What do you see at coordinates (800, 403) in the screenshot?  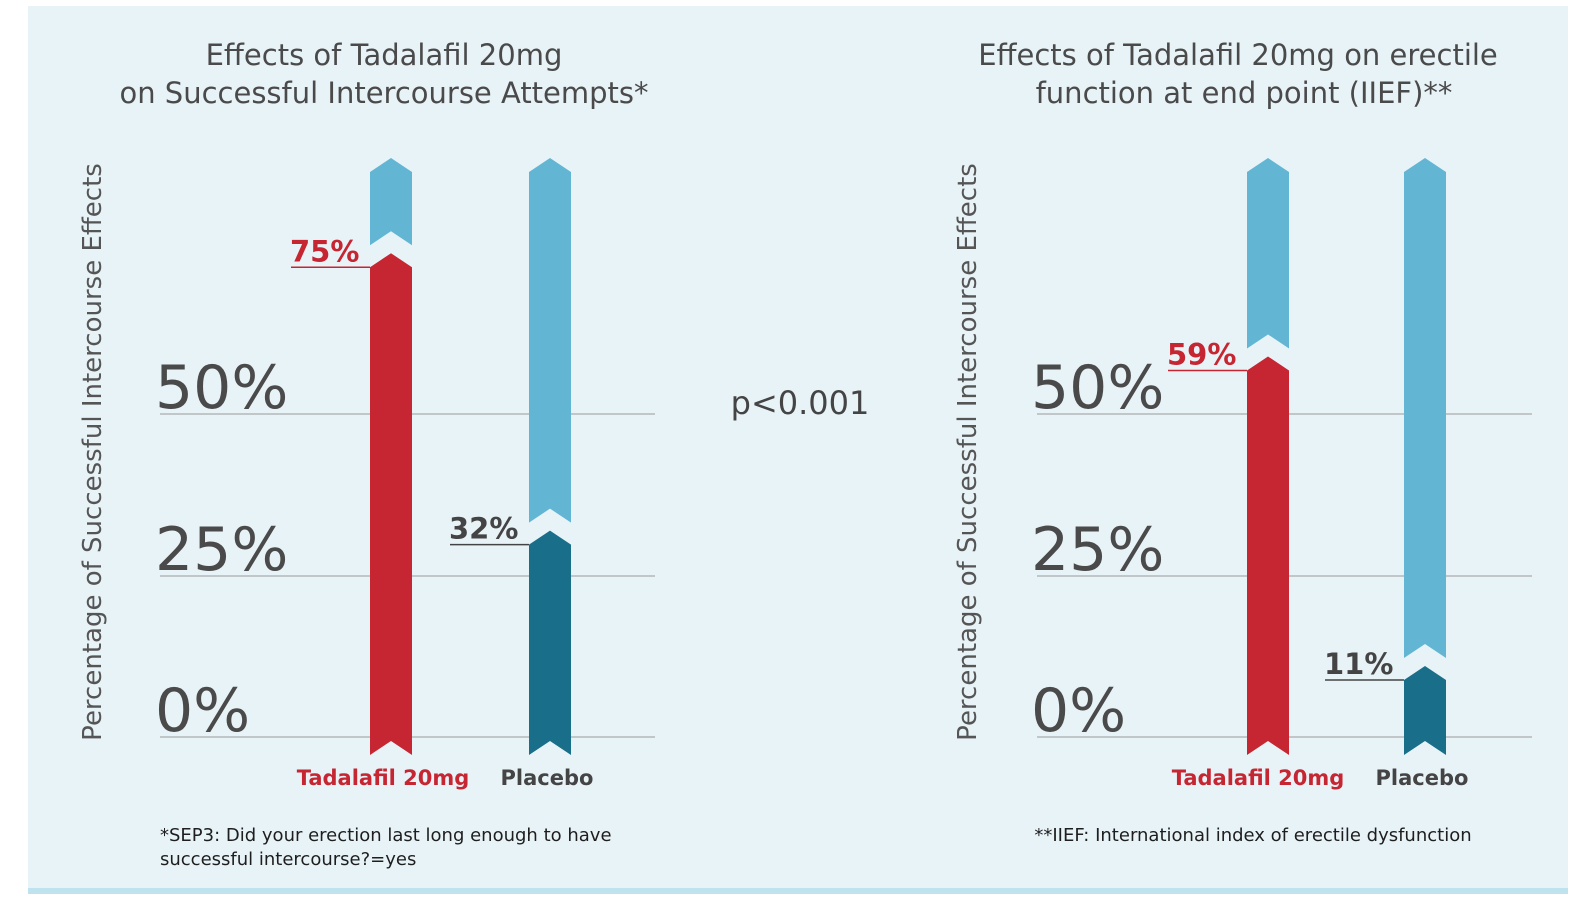 I see `p-value-label: p<0.001` at bounding box center [800, 403].